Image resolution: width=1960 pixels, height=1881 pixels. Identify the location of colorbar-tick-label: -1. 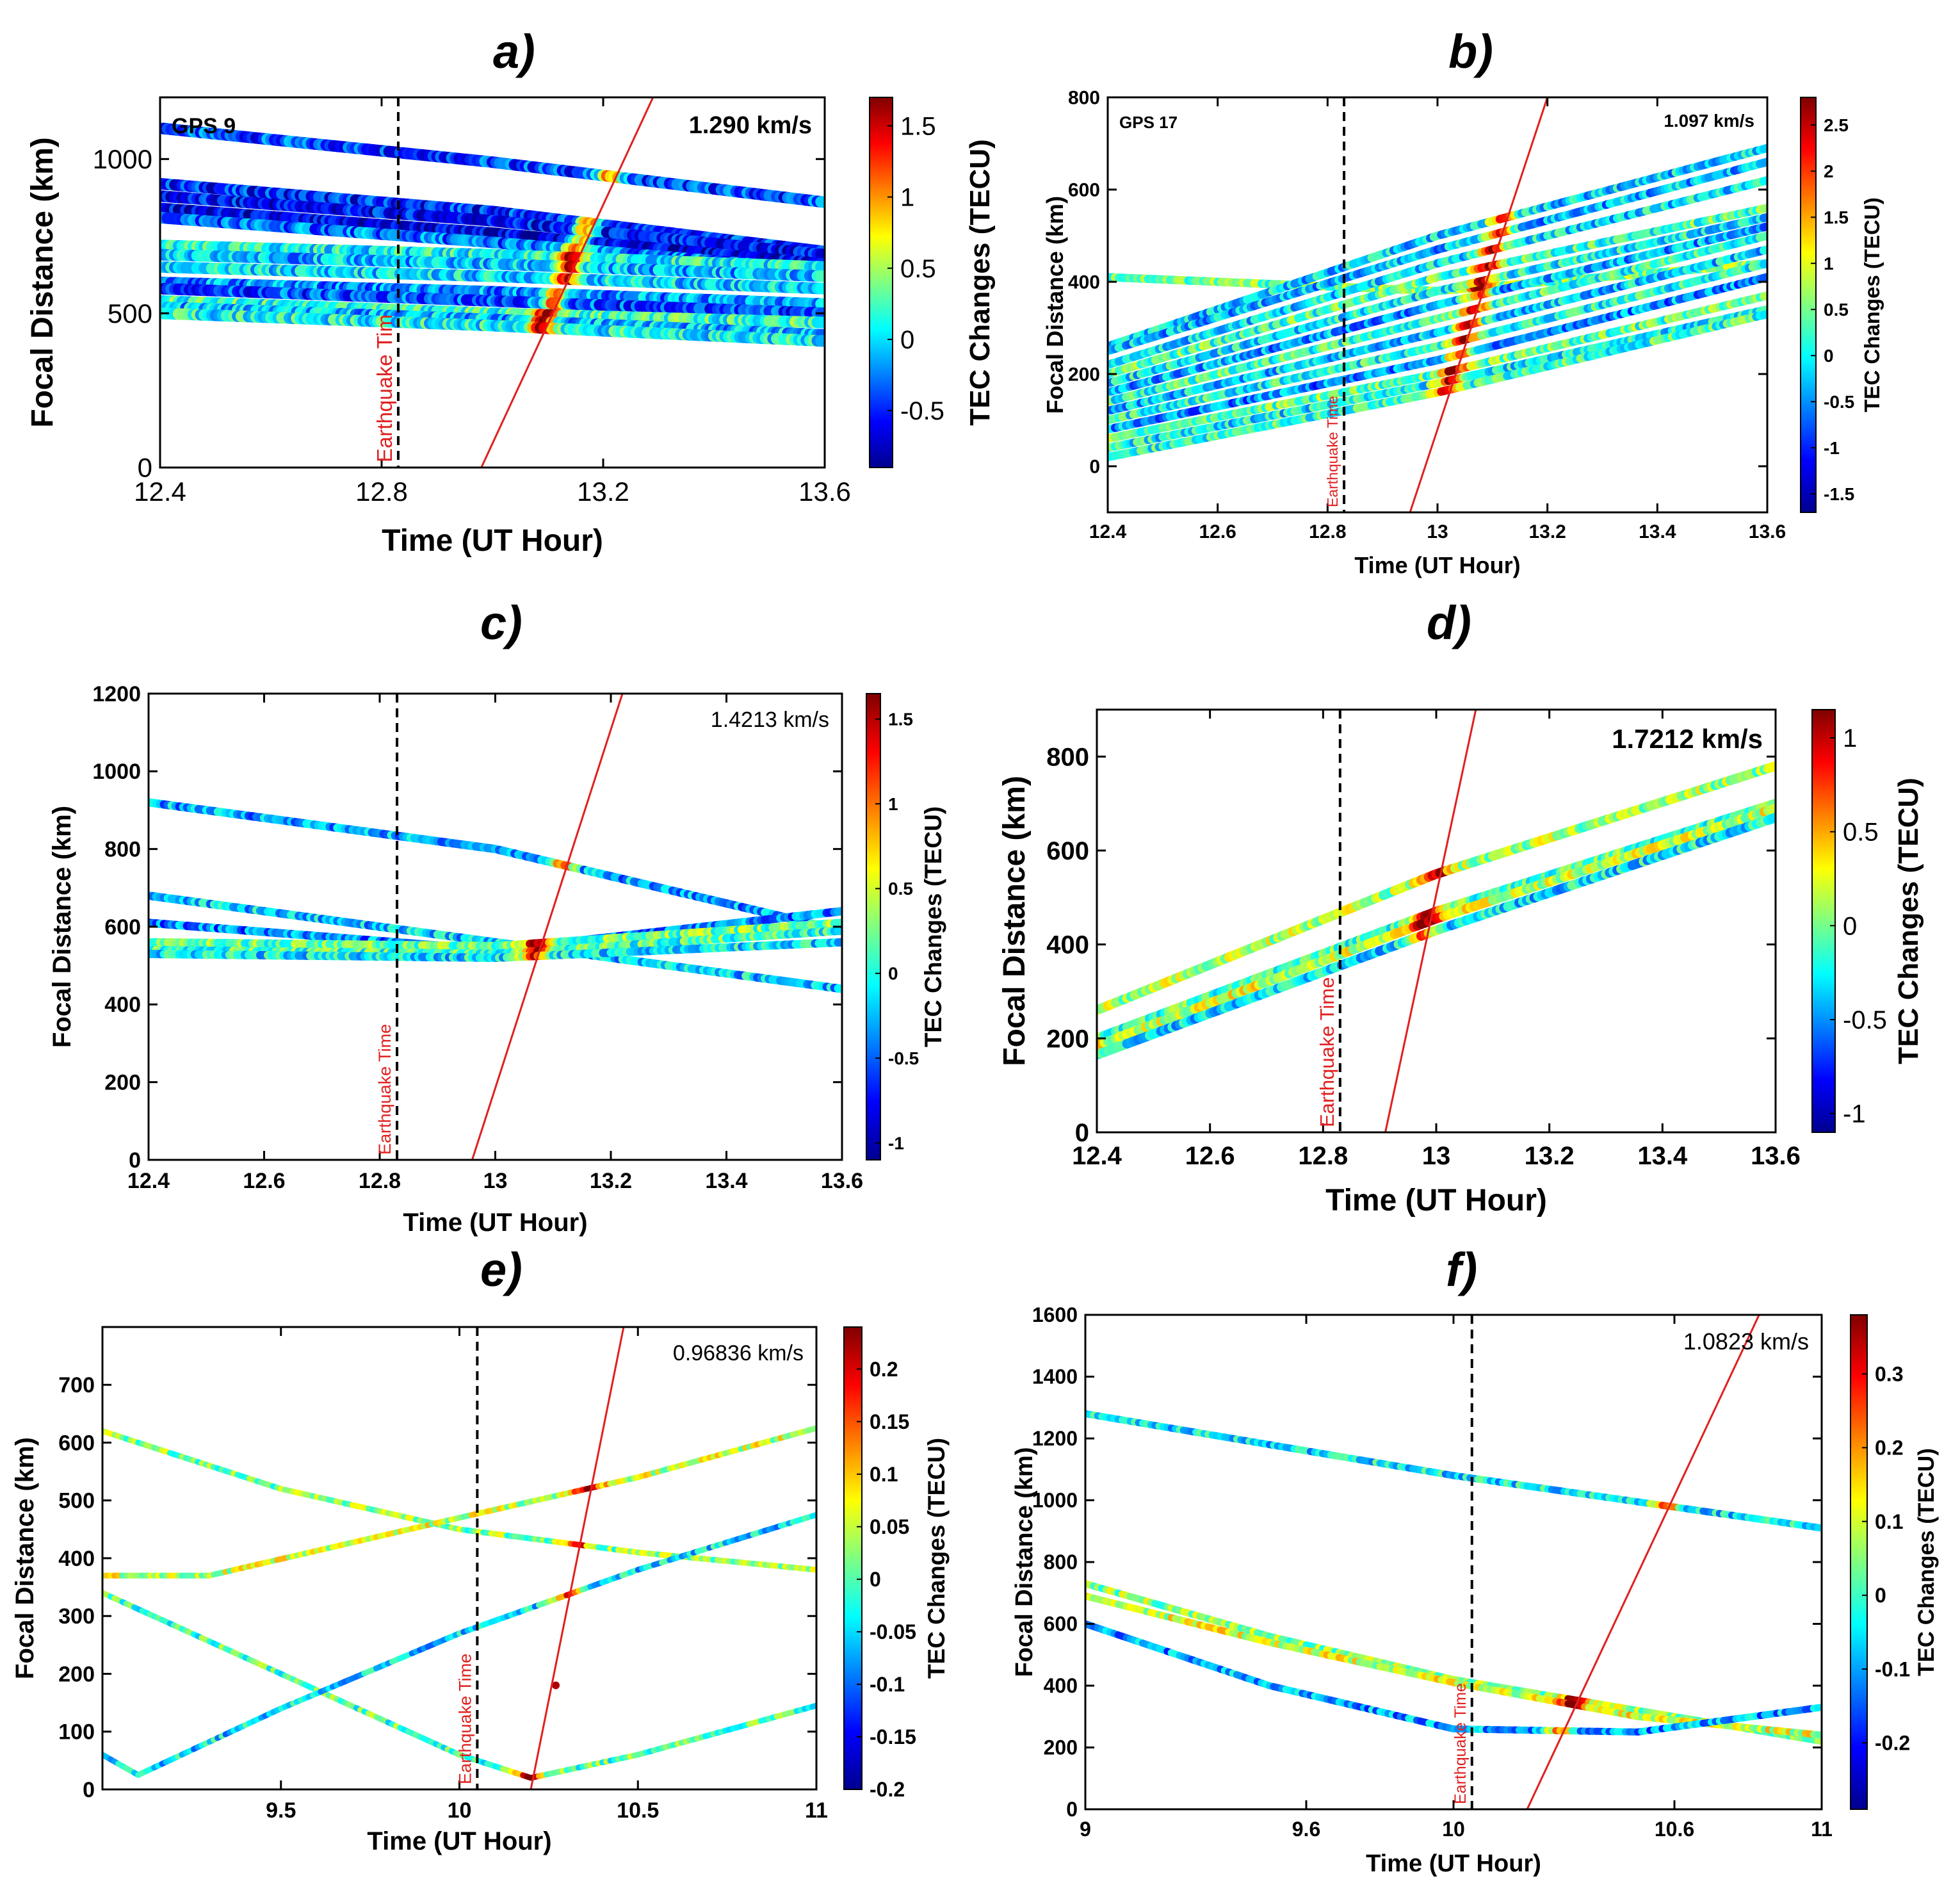
(1832, 448).